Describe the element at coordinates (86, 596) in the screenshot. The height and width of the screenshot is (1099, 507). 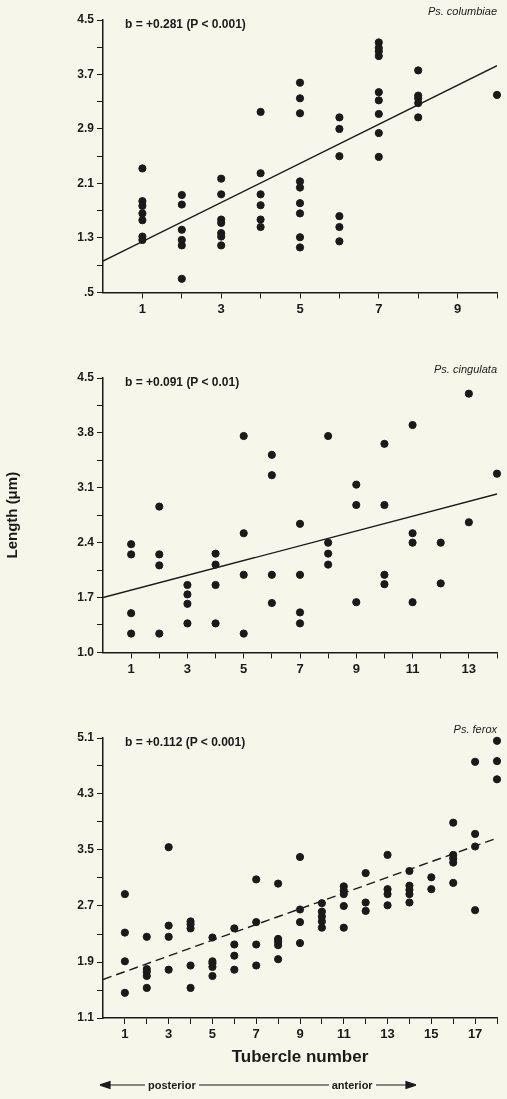
I see `y-tick-label: 1.7` at that location.